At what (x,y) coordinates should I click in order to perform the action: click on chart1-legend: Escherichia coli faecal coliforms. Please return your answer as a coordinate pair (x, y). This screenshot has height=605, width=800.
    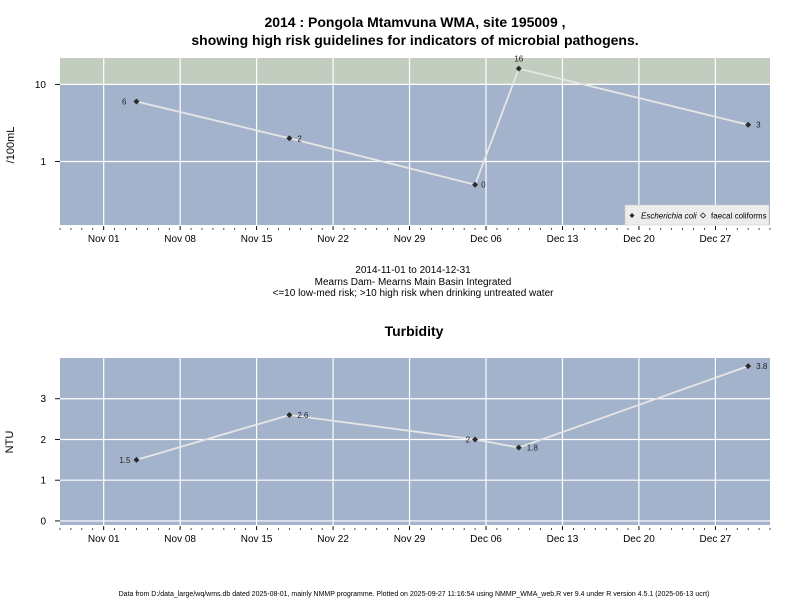
    Looking at the image, I should click on (697, 215).